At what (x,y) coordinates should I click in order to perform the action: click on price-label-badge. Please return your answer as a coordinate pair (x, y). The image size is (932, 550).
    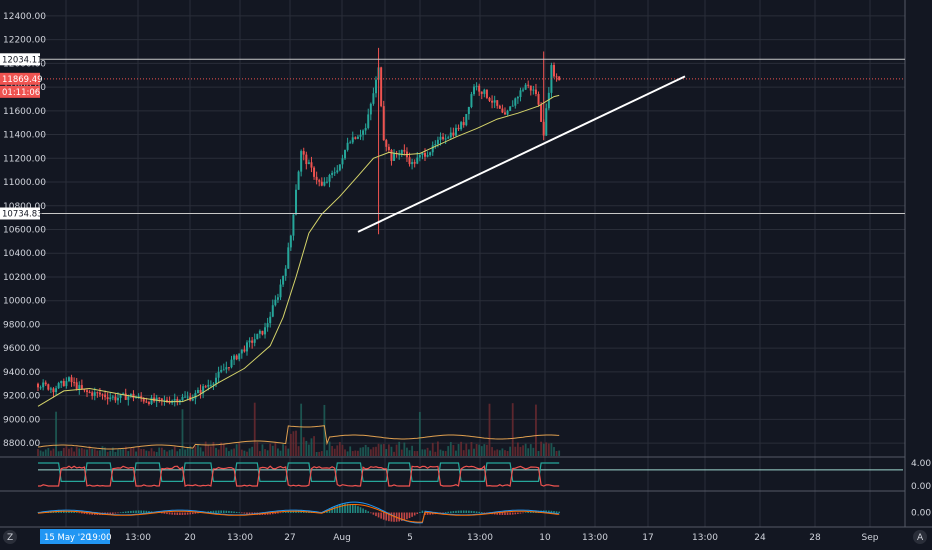
    Looking at the image, I should click on (20, 78).